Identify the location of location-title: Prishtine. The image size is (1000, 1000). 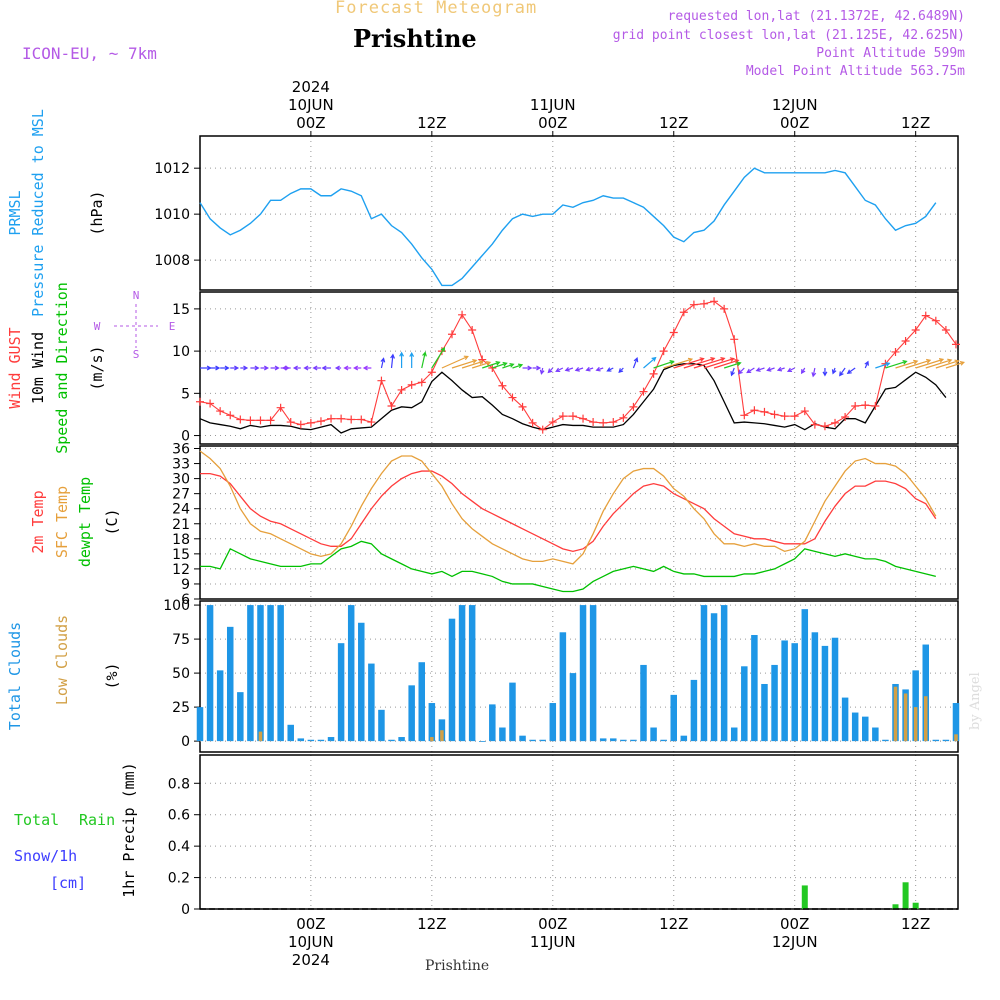
(415, 38).